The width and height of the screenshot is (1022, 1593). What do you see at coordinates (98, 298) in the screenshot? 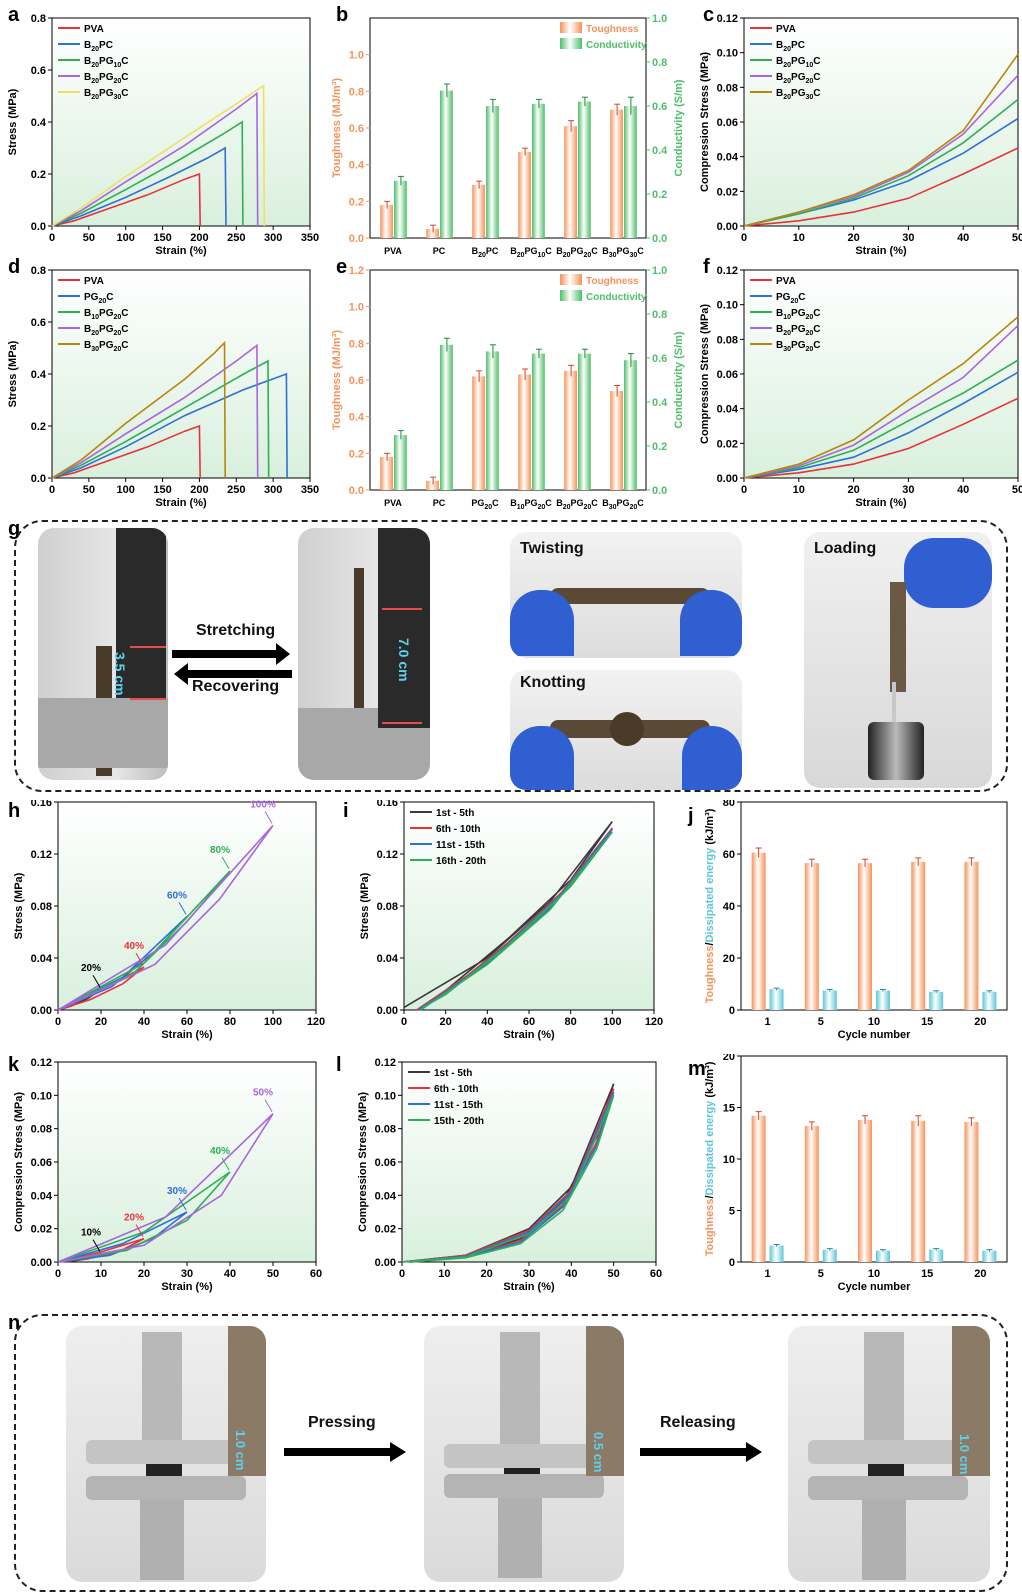
I see `legend-label: PG20C` at bounding box center [98, 298].